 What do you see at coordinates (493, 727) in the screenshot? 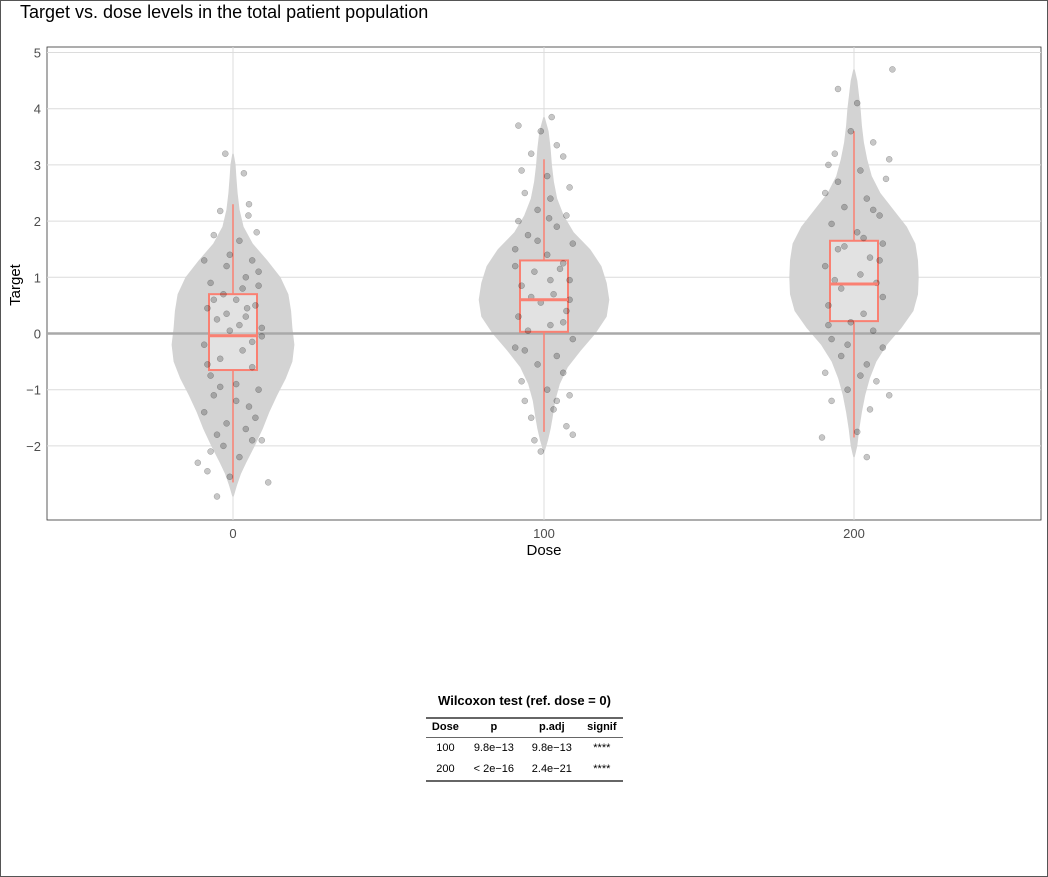
I see `col-p-header: p` at bounding box center [493, 727].